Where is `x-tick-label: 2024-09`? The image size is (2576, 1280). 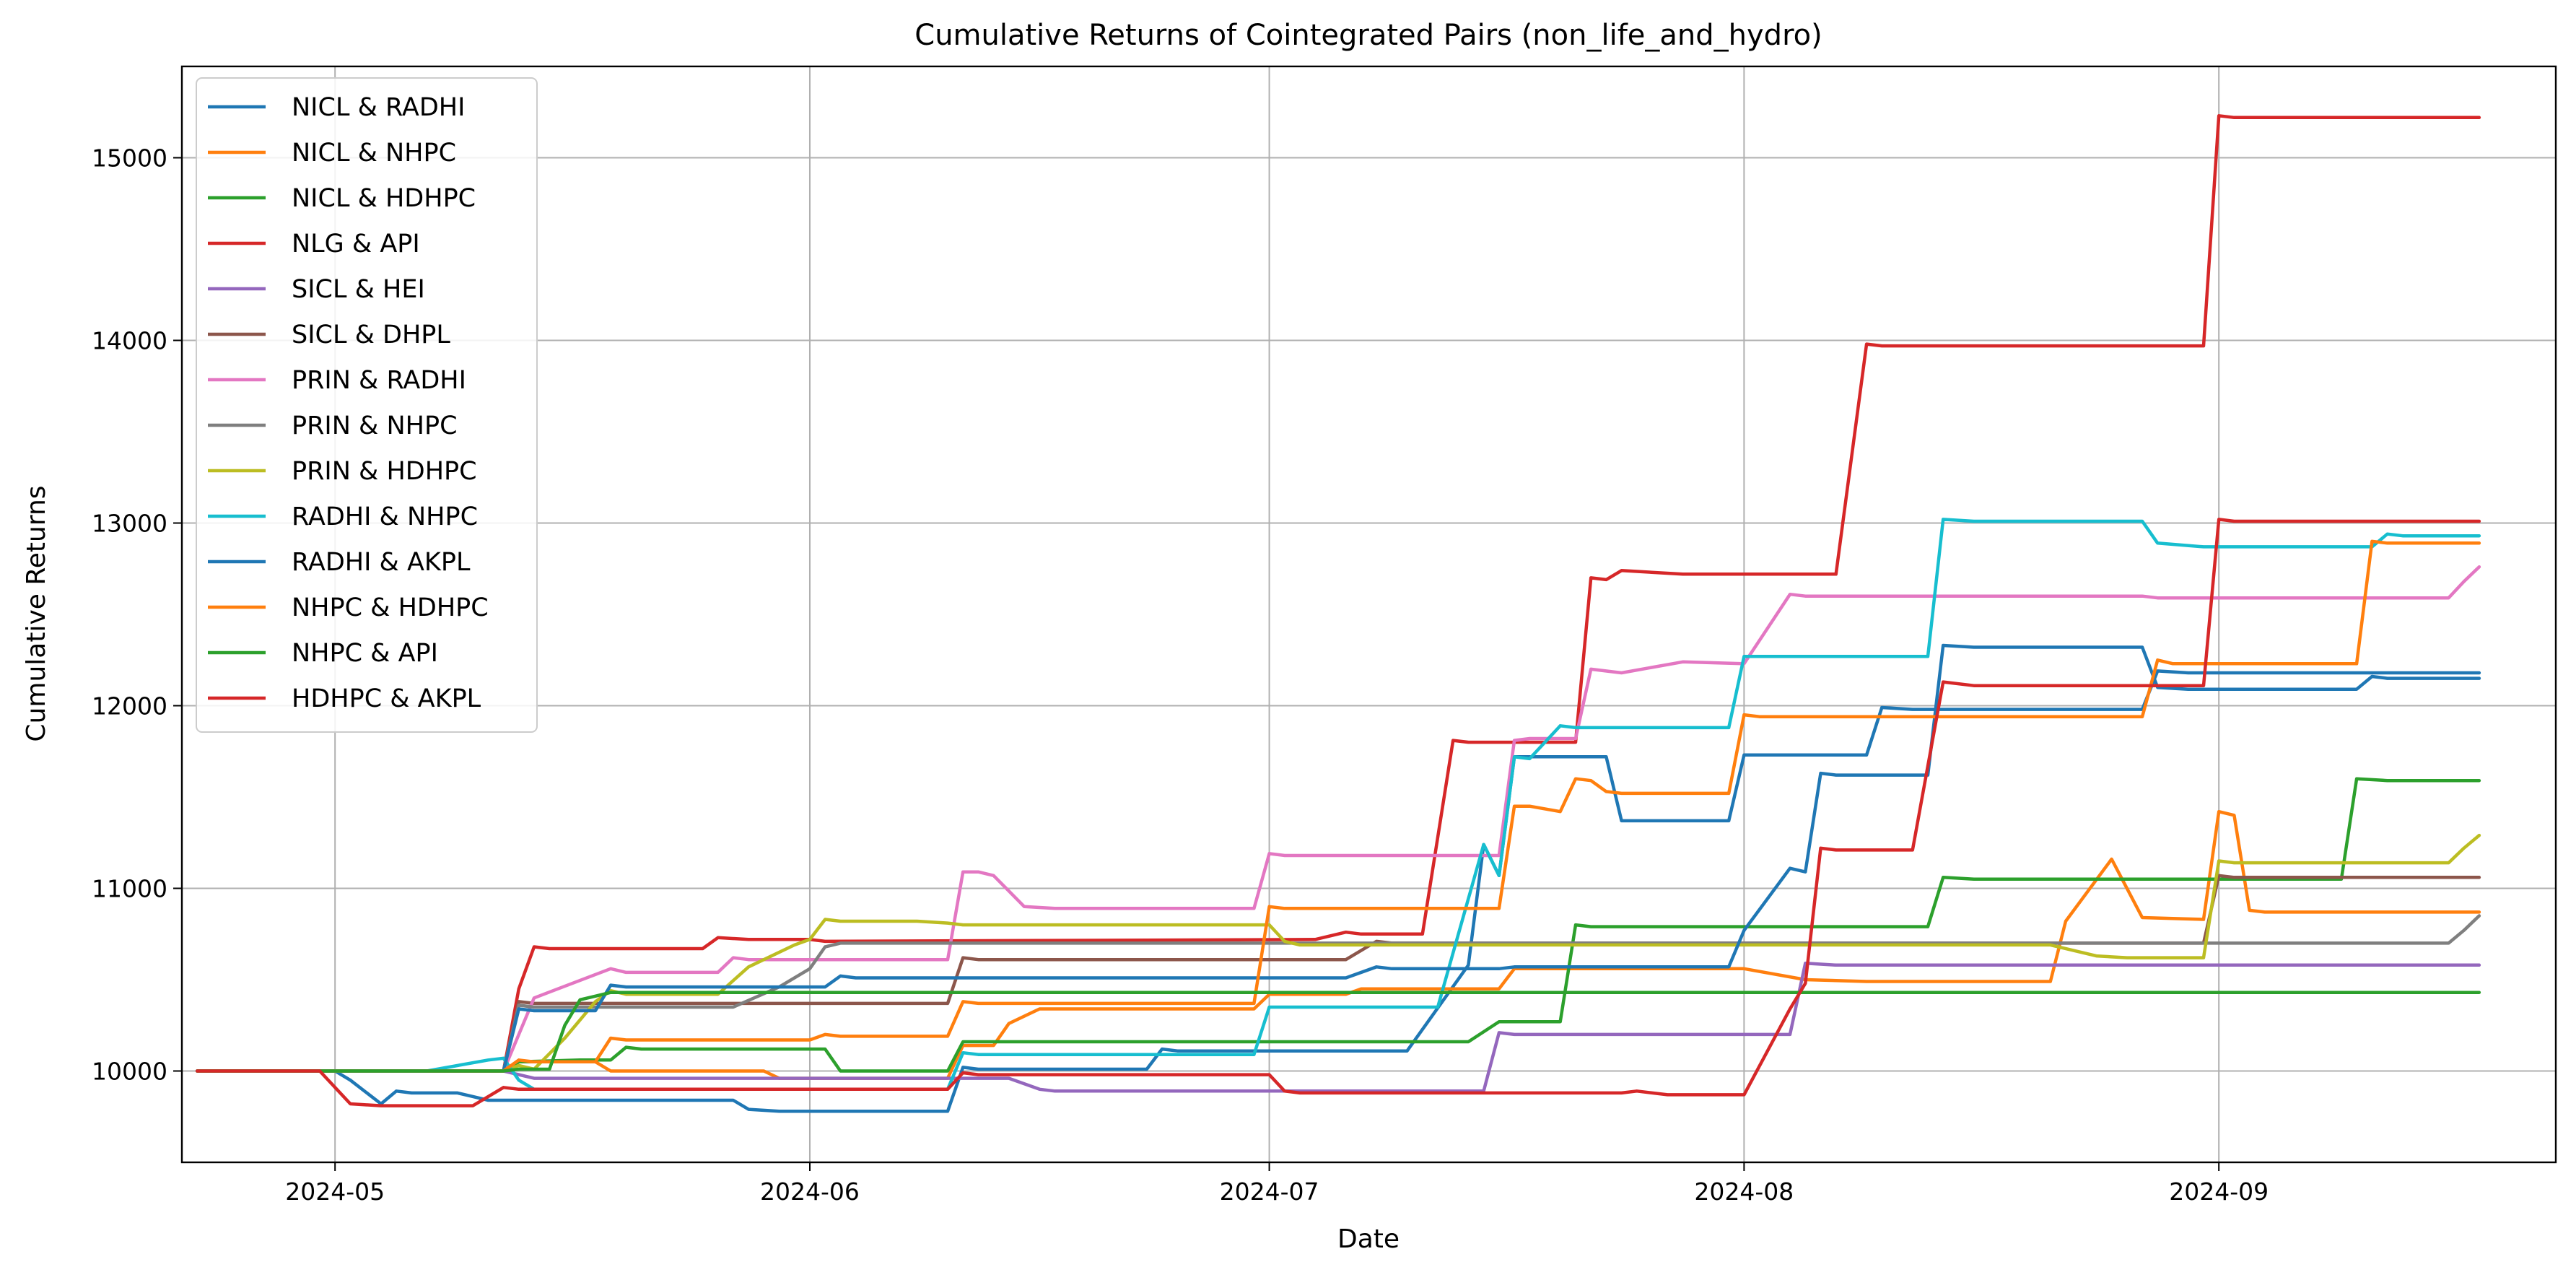
x-tick-label: 2024-09 is located at coordinates (2219, 1191).